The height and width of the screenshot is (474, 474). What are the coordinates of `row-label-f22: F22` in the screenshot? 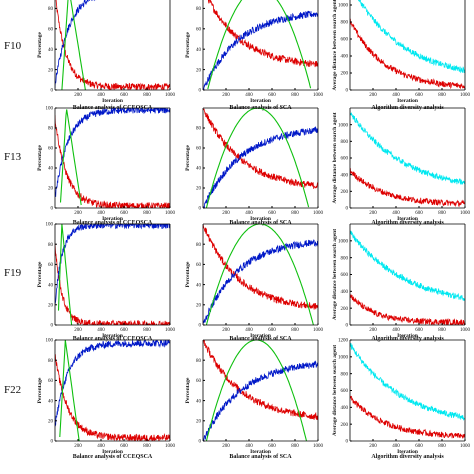 It's located at (12, 390).